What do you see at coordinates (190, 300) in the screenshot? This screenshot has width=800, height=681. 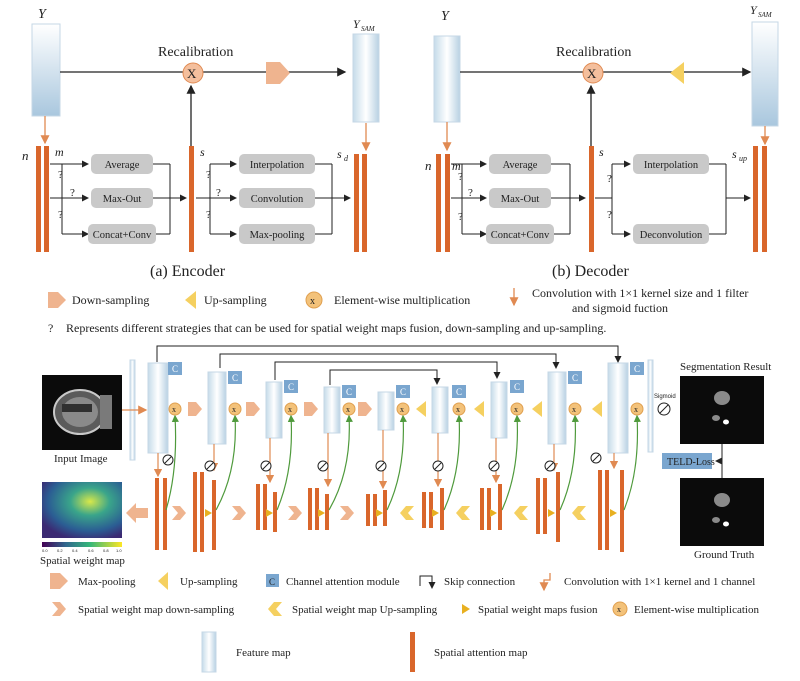 I see `upsampling-legend-icon` at bounding box center [190, 300].